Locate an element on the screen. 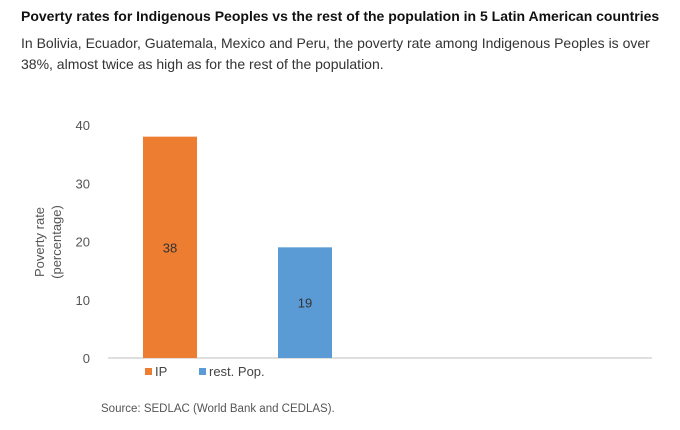 The width and height of the screenshot is (680, 430). bar-value-label: 38 is located at coordinates (170, 247).